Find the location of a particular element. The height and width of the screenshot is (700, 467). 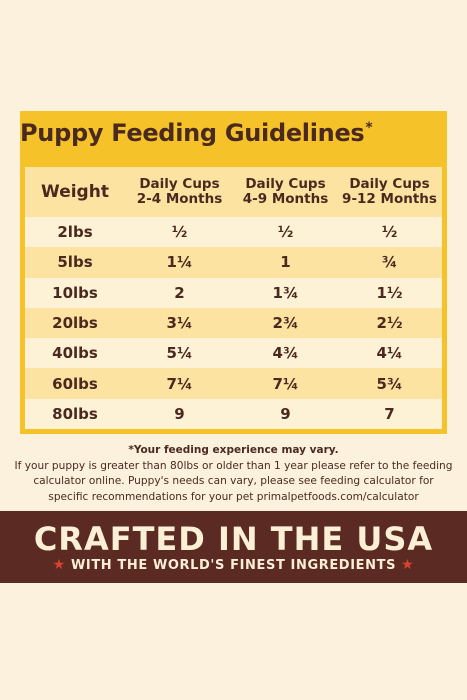

cell-weight: 40lbs is located at coordinates (75, 353).